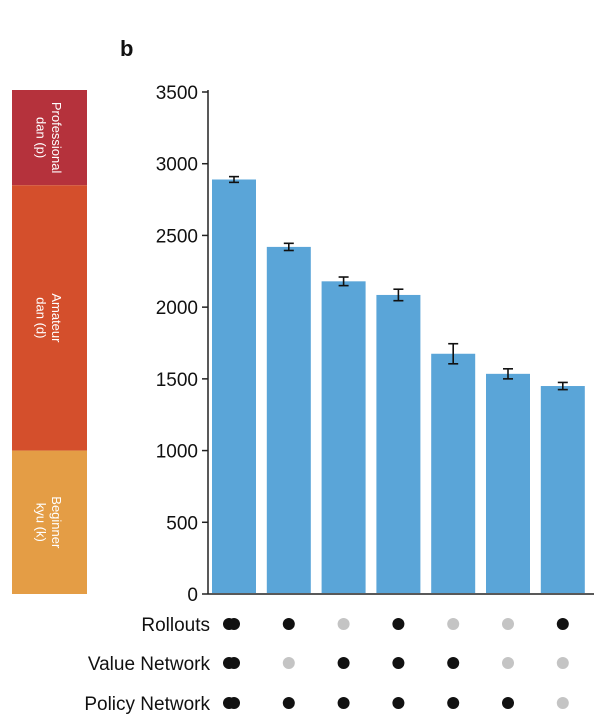 The height and width of the screenshot is (723, 600). I want to click on rank-band-label-1: Amateurdan (d), so click(49, 318).